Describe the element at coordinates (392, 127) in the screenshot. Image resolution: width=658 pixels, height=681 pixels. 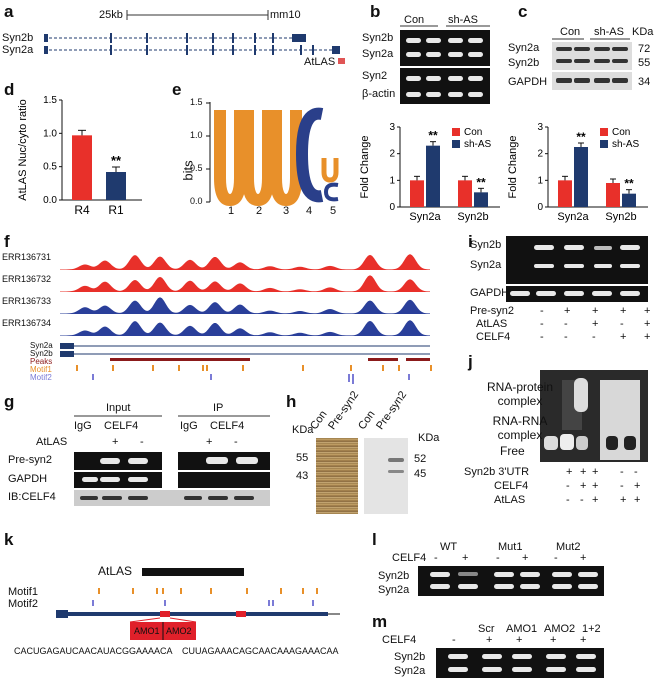
I see `tick-label: 3` at that location.